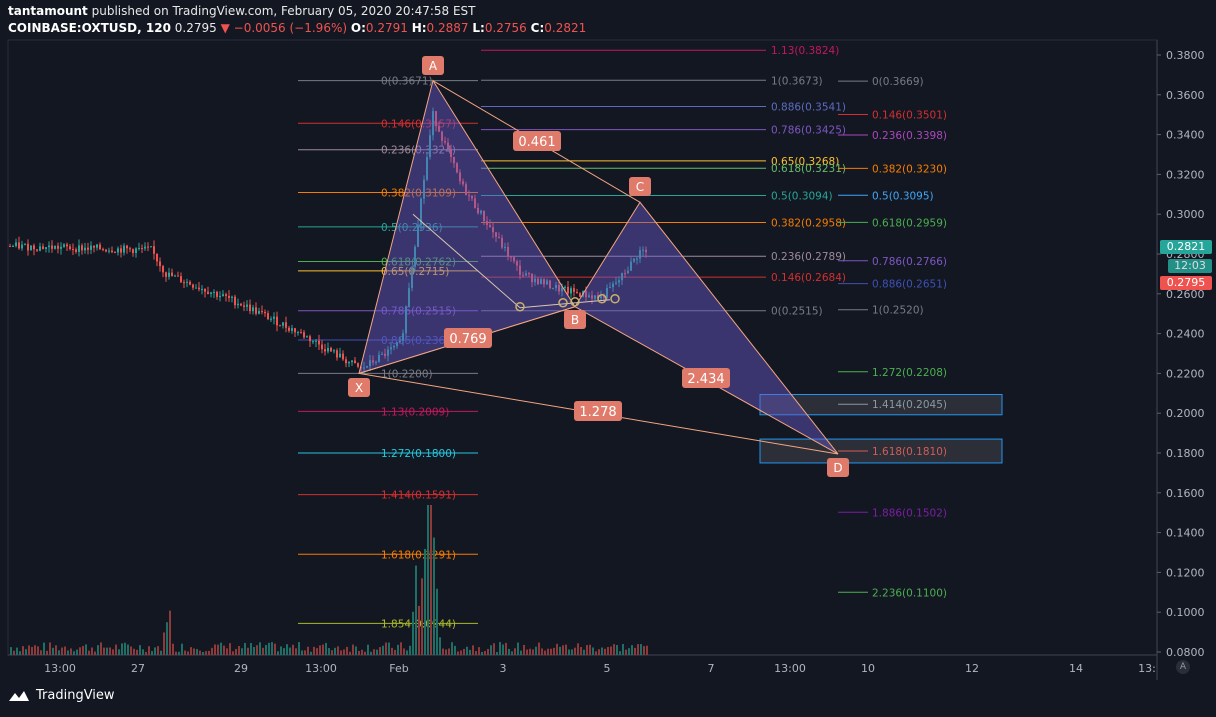  What do you see at coordinates (1185, 174) in the screenshot?
I see `y-tick-label: 0.3200` at bounding box center [1185, 174].